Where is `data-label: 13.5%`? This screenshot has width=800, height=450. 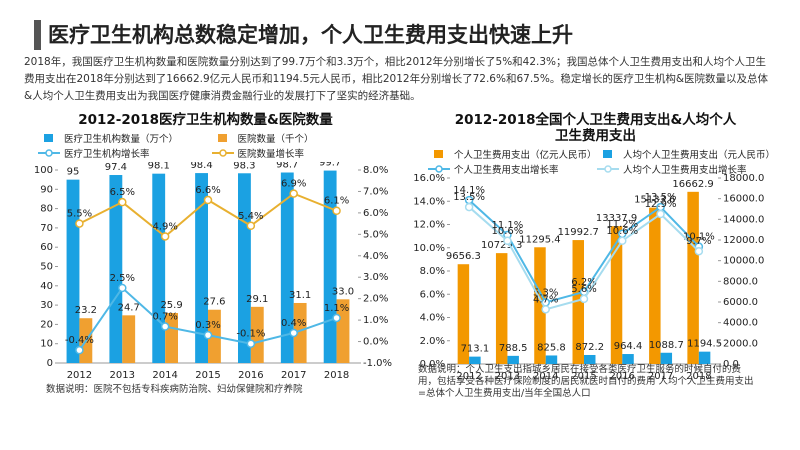 data-label: 13.5% is located at coordinates (469, 197).